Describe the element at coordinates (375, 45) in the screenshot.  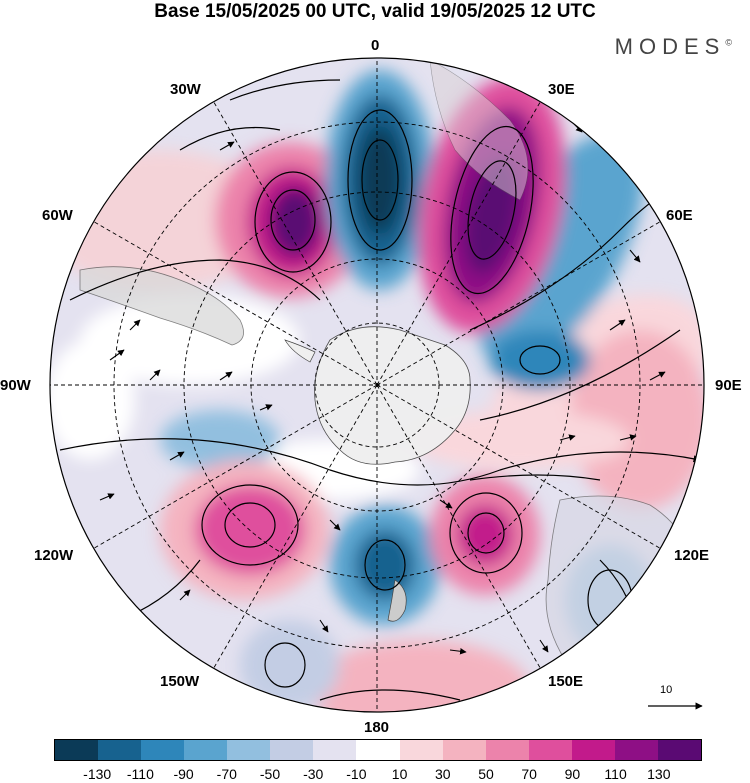
I see `lon-label-0: 0` at that location.